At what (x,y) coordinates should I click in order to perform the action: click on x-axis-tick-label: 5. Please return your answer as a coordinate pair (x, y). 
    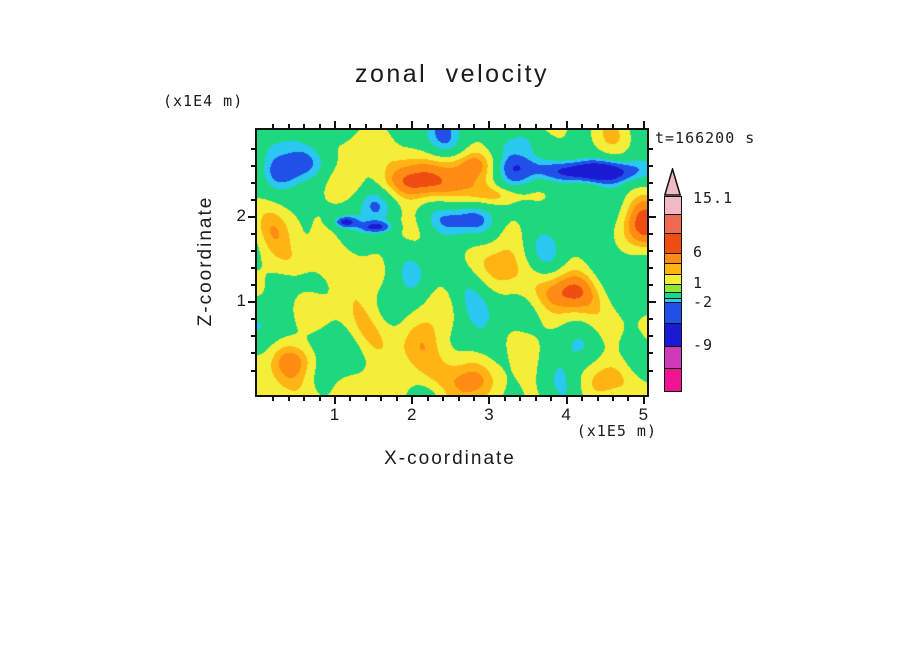
    Looking at the image, I should click on (644, 414).